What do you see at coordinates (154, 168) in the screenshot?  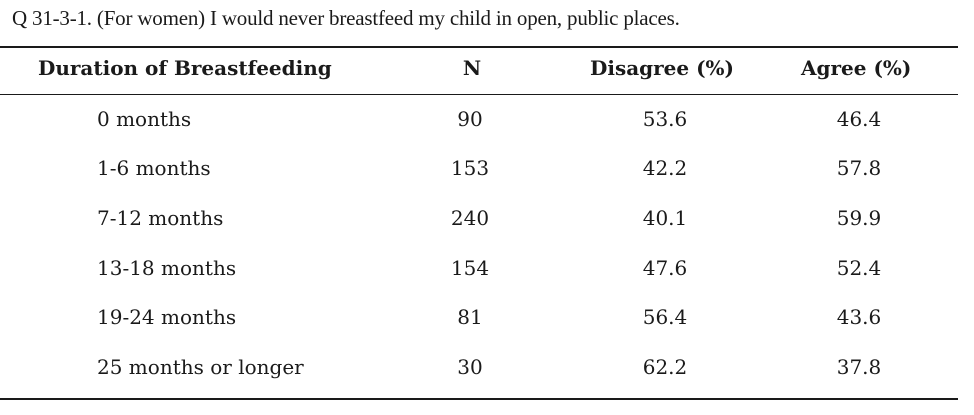 I see `cell-duration: 1-6 months` at bounding box center [154, 168].